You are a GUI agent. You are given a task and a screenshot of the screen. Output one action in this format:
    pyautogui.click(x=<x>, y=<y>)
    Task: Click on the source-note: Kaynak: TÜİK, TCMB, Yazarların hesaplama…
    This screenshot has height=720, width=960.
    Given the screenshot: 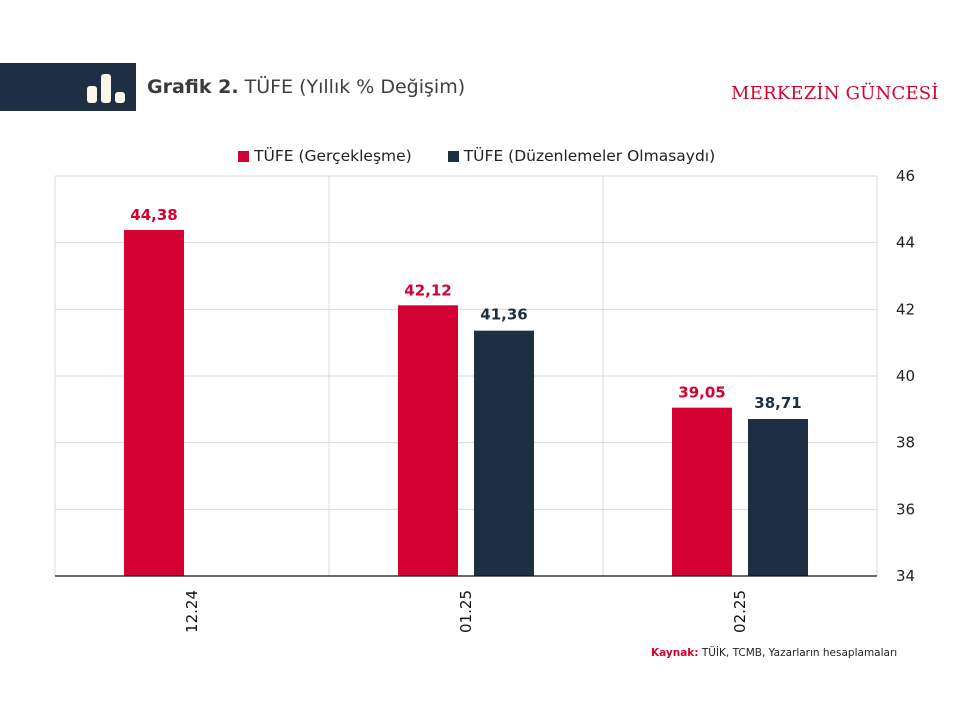 What is the action you would take?
    pyautogui.click(x=774, y=653)
    